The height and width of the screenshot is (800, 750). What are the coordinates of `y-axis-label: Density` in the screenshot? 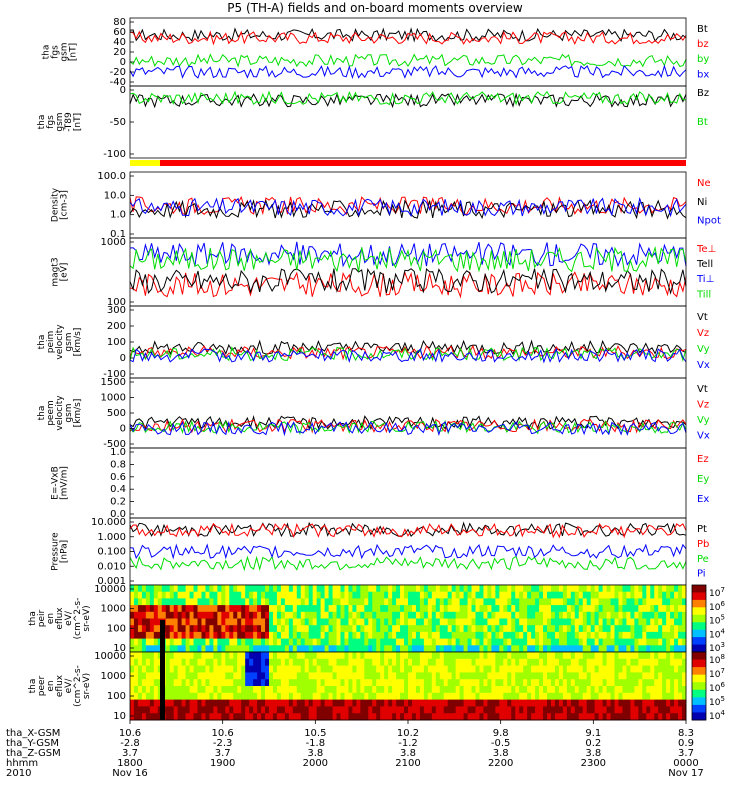 It's located at (56, 204).